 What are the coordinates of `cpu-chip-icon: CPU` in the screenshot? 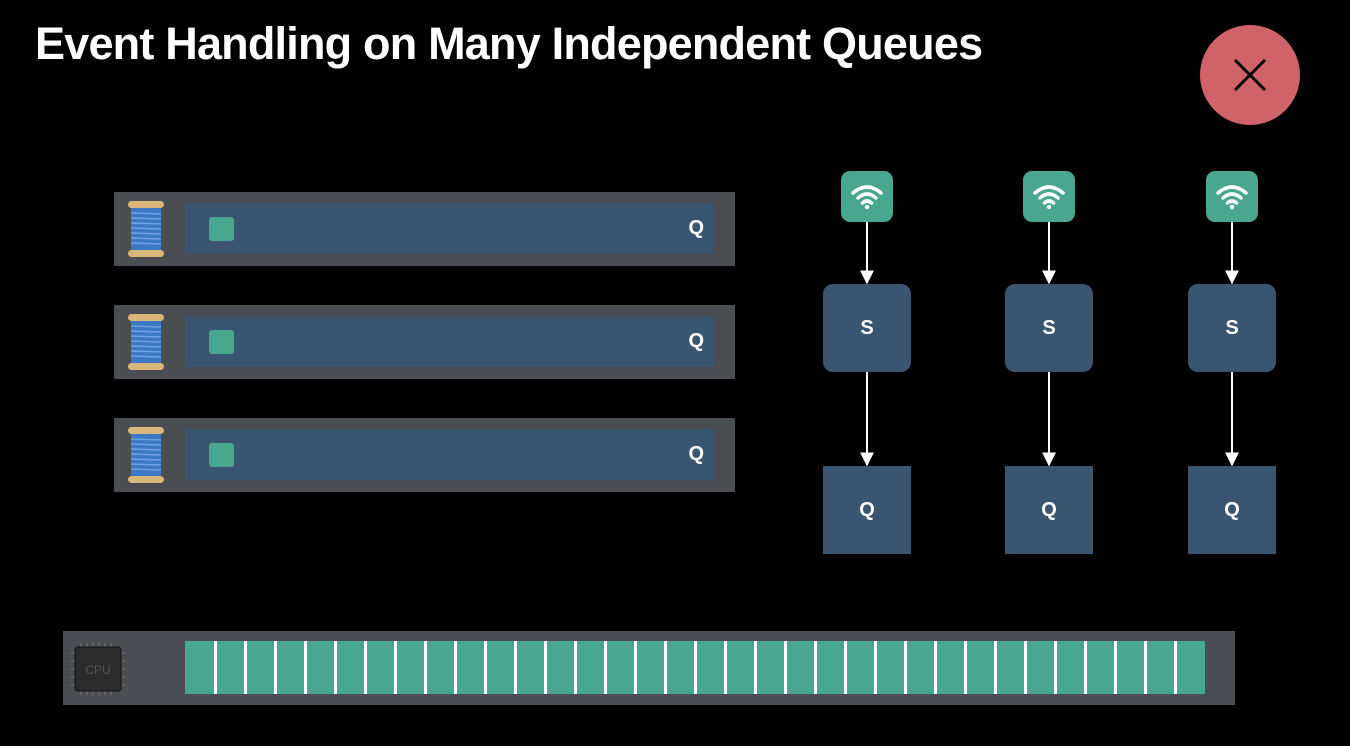 It's located at (98, 669).